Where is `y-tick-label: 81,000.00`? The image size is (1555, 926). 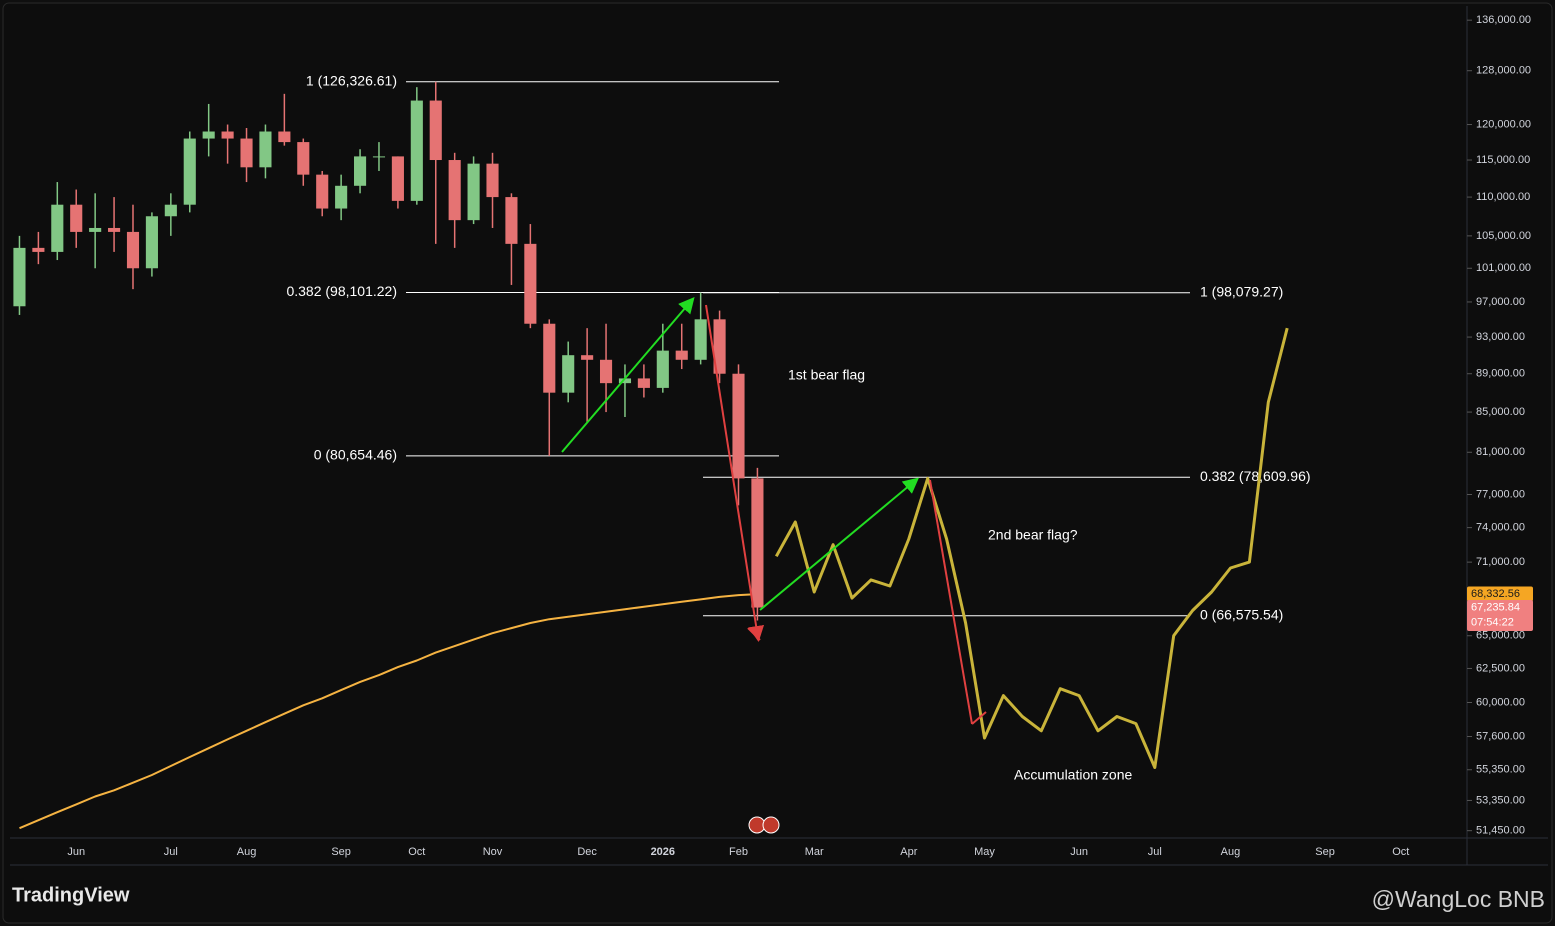 y-tick-label: 81,000.00 is located at coordinates (1500, 452).